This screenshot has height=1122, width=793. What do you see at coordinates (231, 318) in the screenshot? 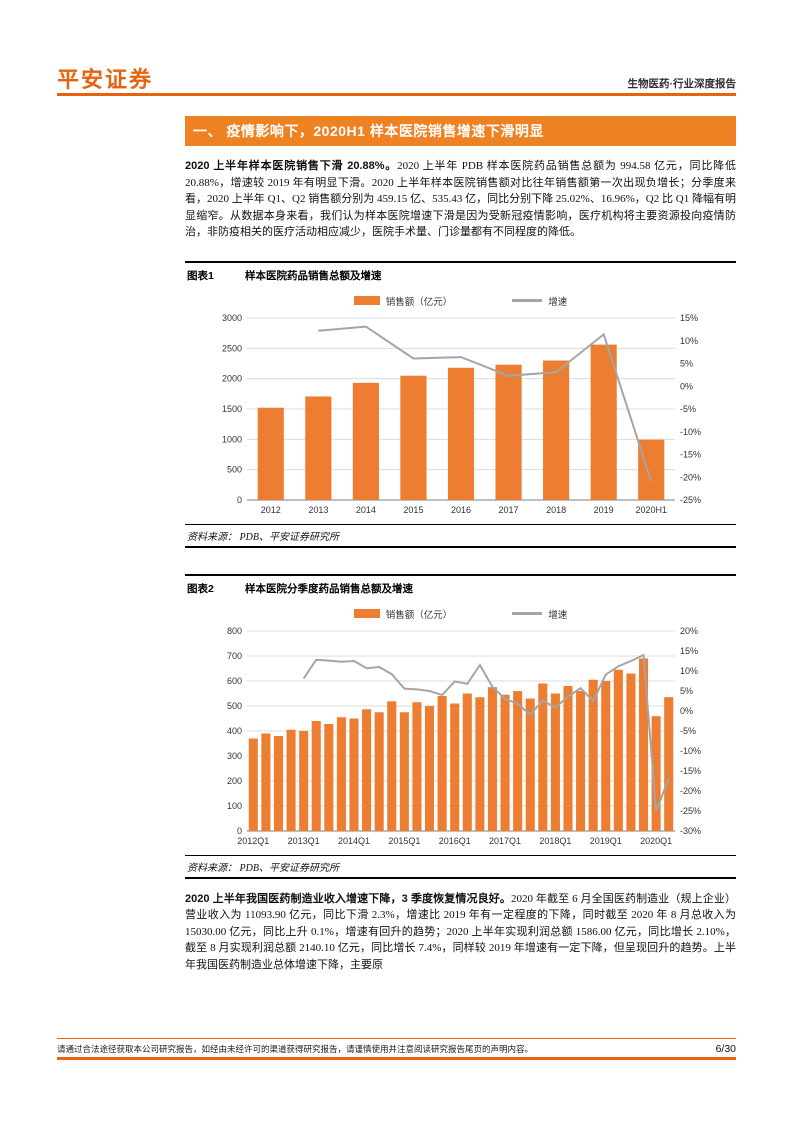
I see `svg-text: 3000` at bounding box center [231, 318].